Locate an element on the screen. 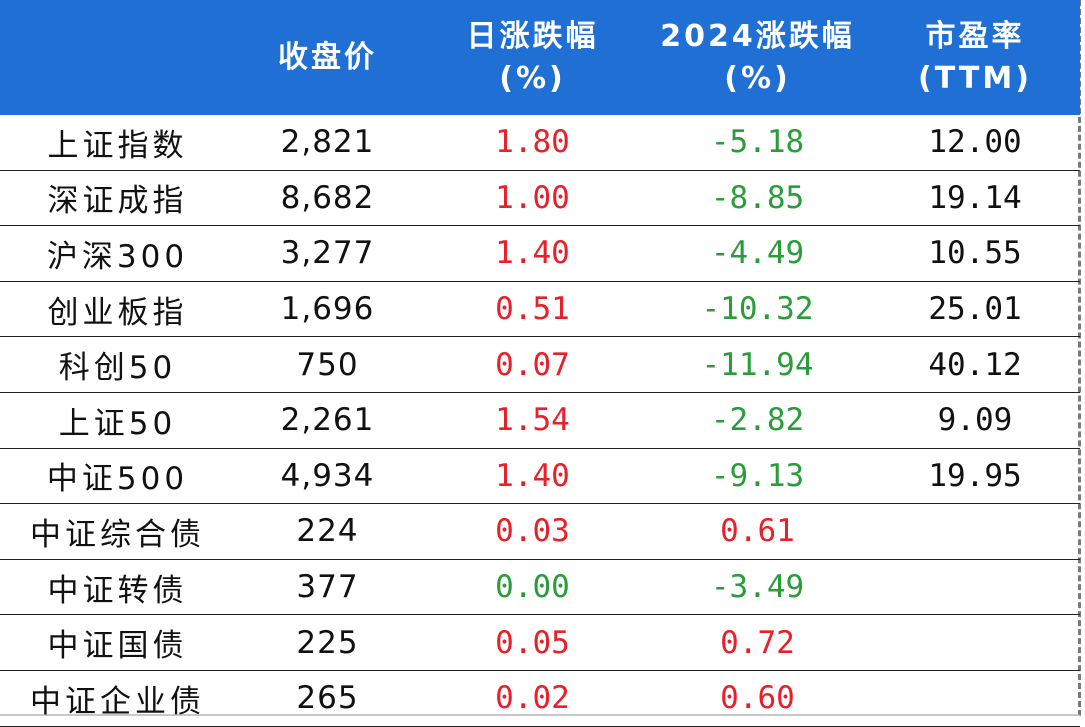 The width and height of the screenshot is (1085, 727). daily-change-cell: 1.00 is located at coordinates (532, 198).